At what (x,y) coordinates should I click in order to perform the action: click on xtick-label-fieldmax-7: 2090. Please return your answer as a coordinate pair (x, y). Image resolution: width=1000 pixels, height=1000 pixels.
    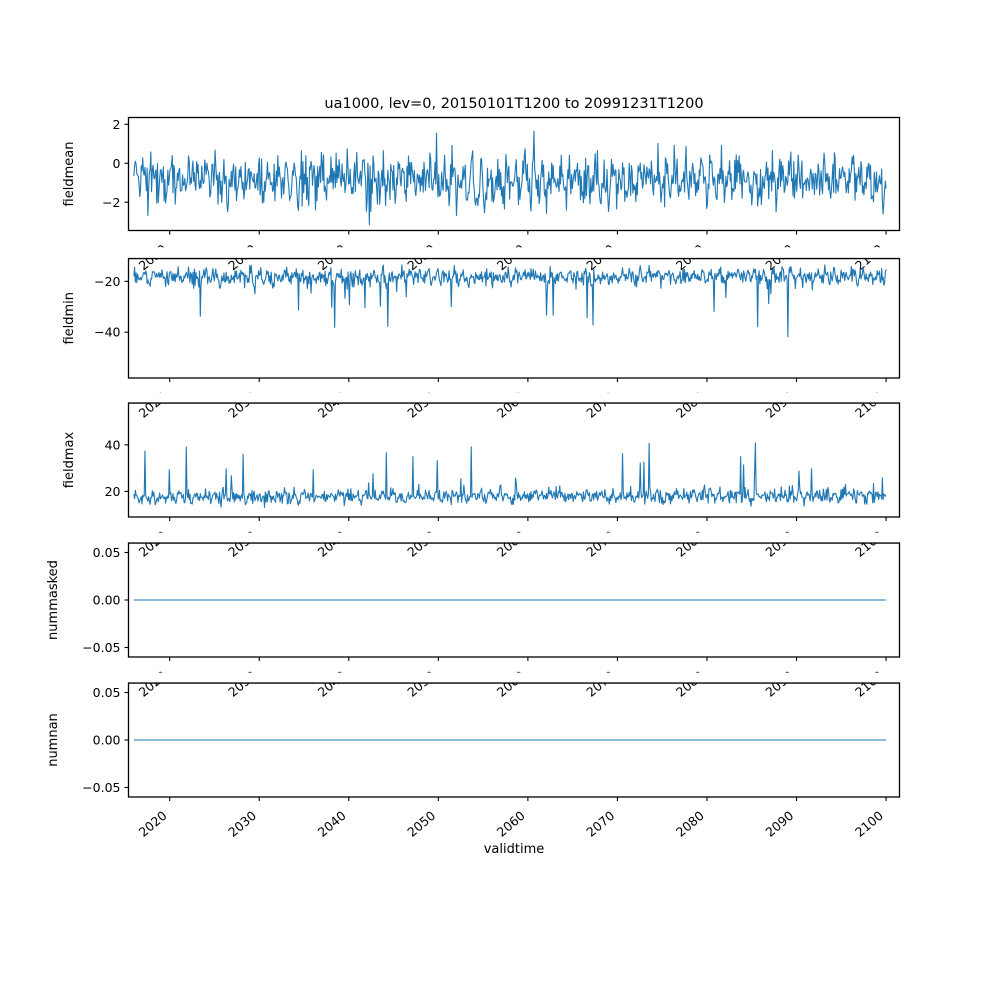
    Looking at the image, I should click on (779, 544).